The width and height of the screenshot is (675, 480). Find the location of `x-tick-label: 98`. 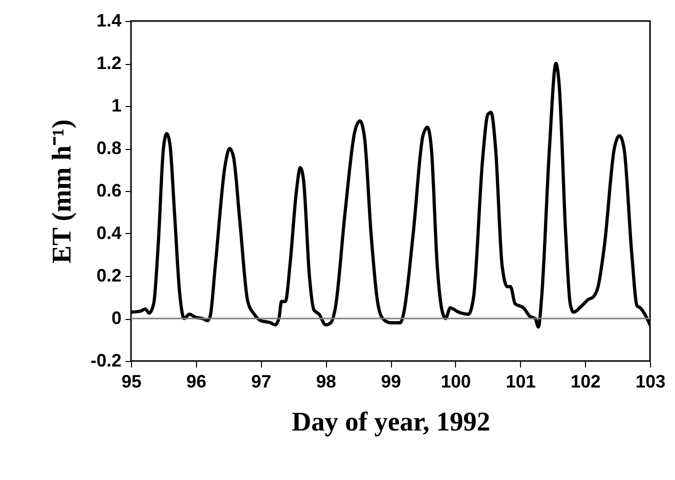

x-tick-label: 98 is located at coordinates (326, 382).